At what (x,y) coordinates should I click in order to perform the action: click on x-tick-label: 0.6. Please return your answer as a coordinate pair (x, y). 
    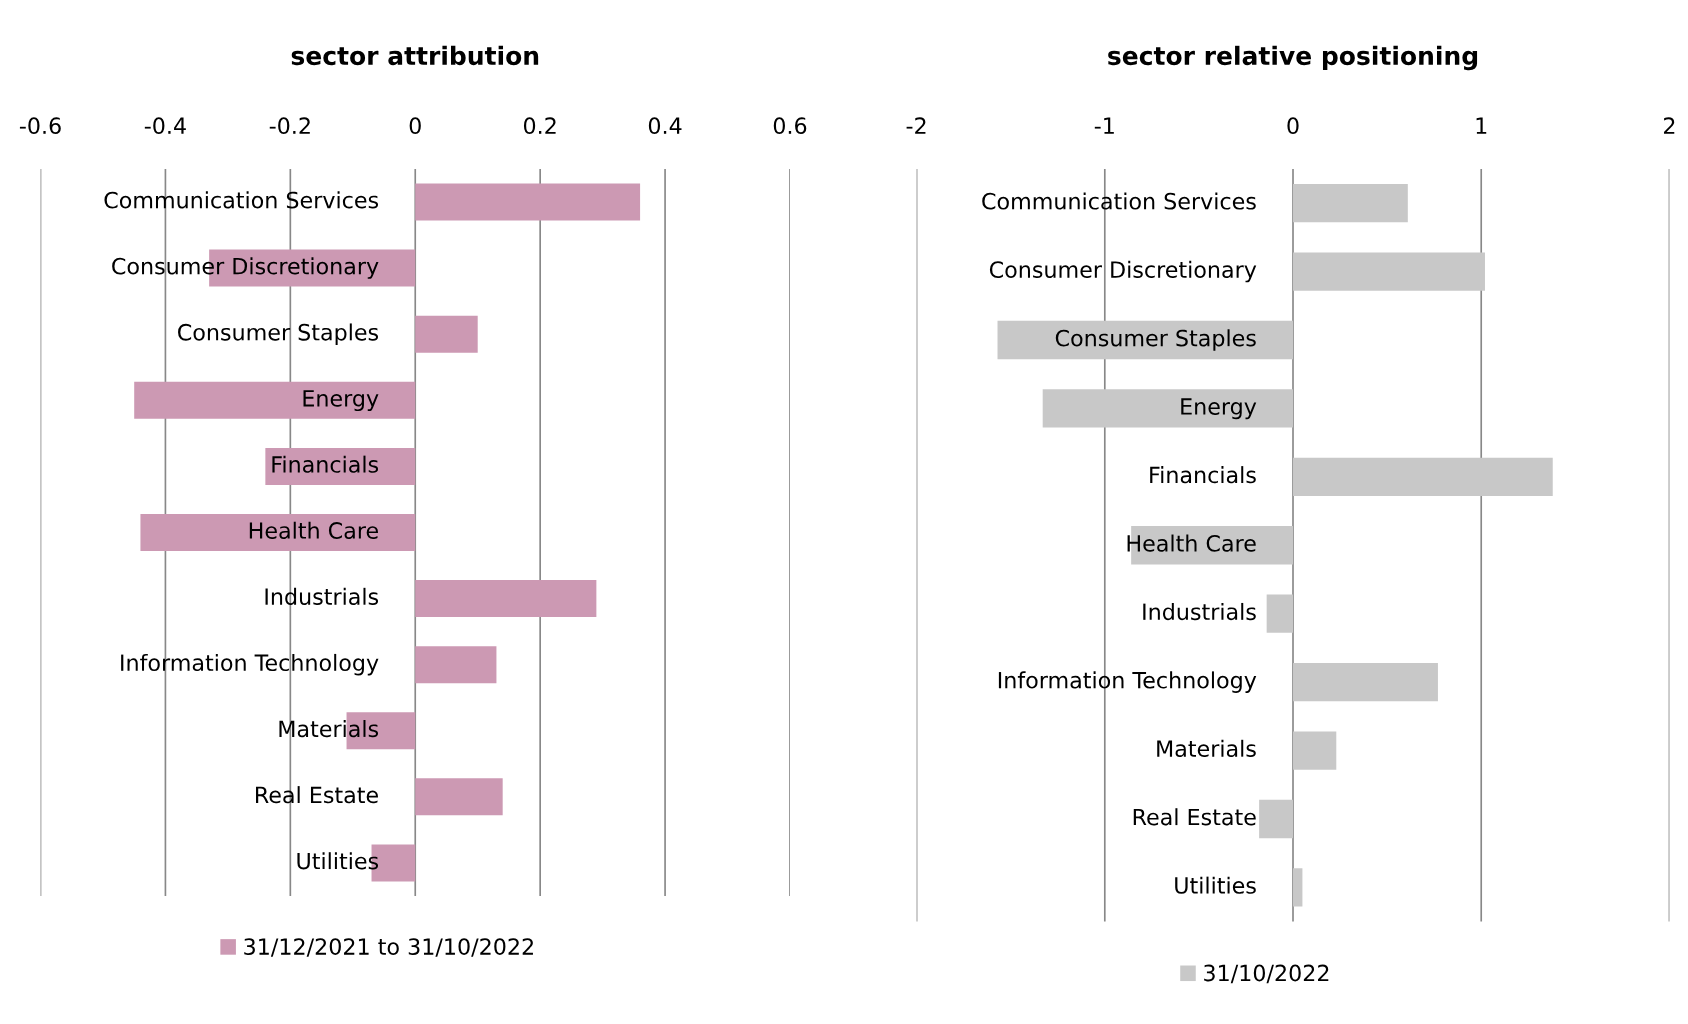
    Looking at the image, I should click on (790, 126).